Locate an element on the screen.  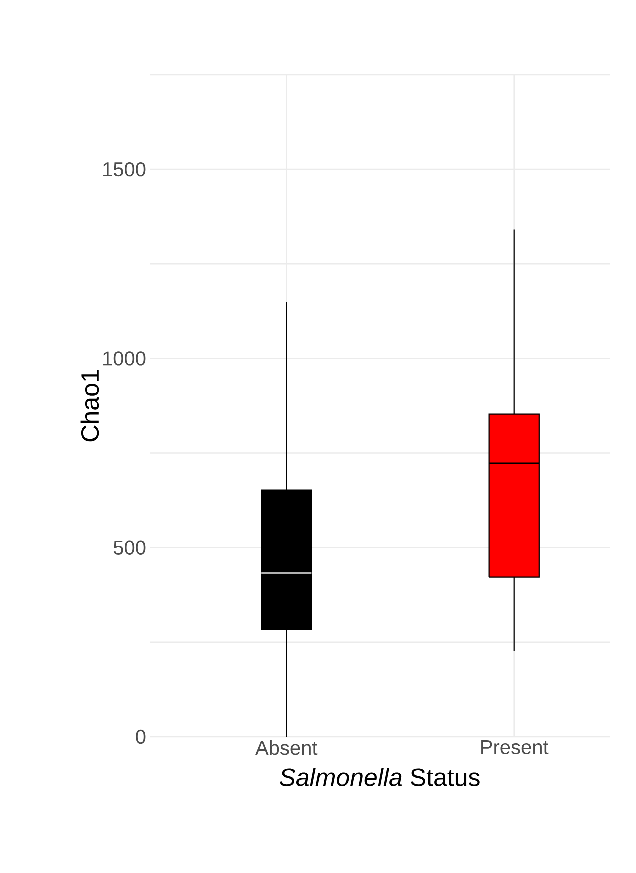
x-tick-label: Absent is located at coordinates (287, 748).